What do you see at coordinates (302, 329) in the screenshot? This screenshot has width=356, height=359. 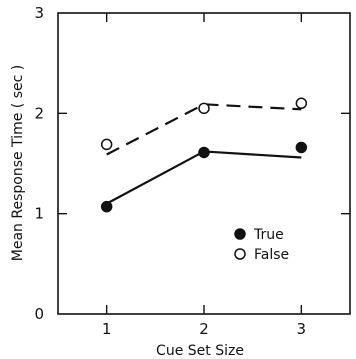 I see `x-tick-label: 3` at bounding box center [302, 329].